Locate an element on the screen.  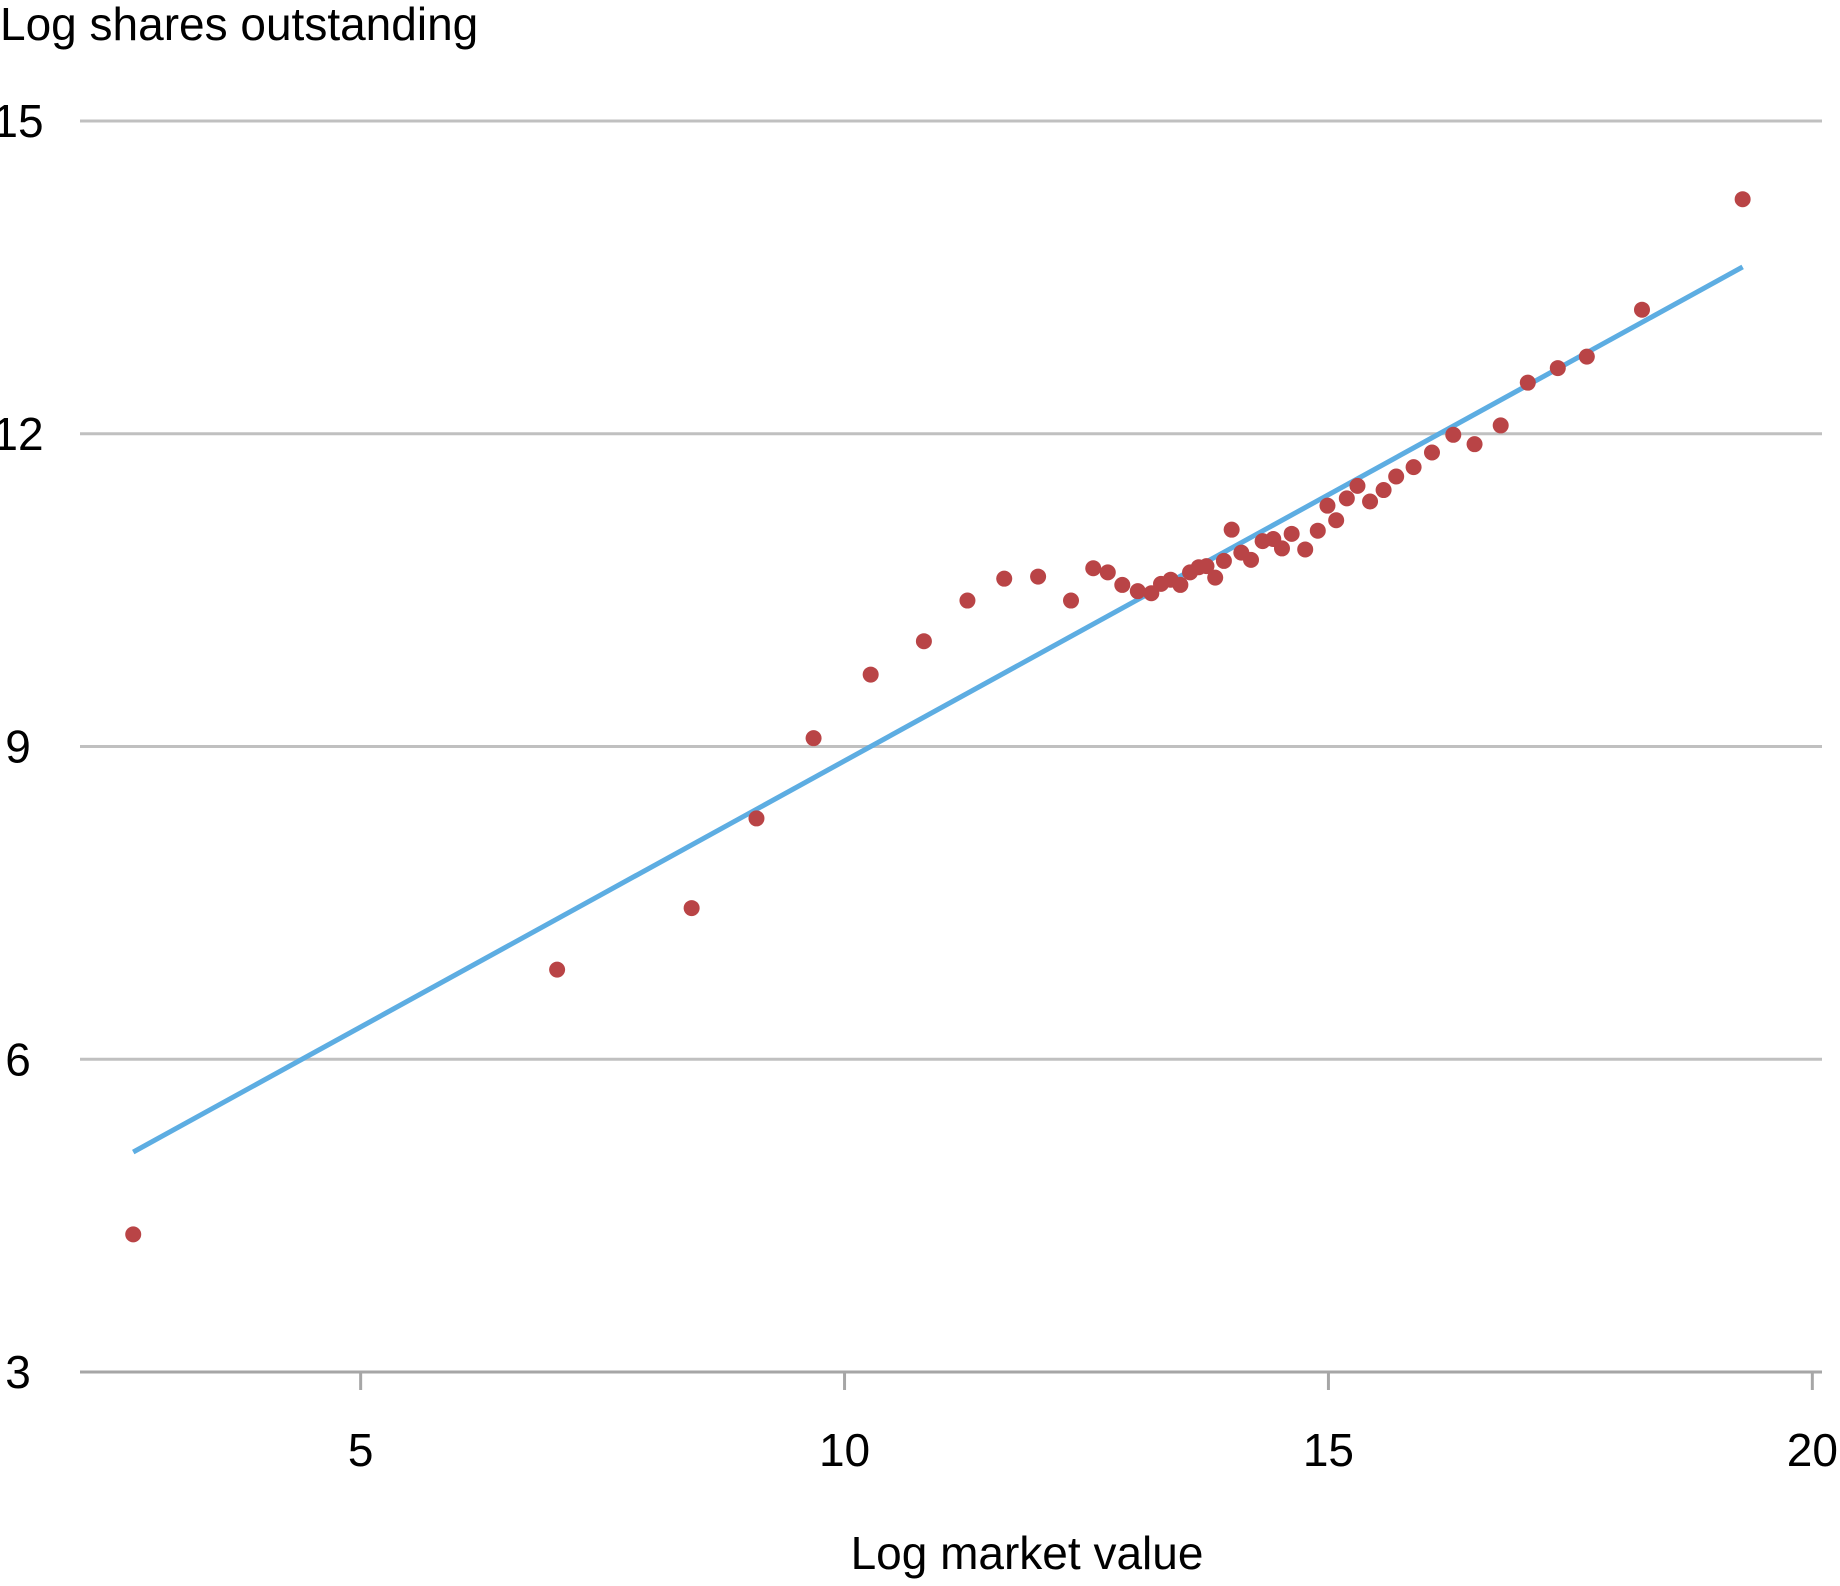
y-tick-label: 9 is located at coordinates (18, 747).